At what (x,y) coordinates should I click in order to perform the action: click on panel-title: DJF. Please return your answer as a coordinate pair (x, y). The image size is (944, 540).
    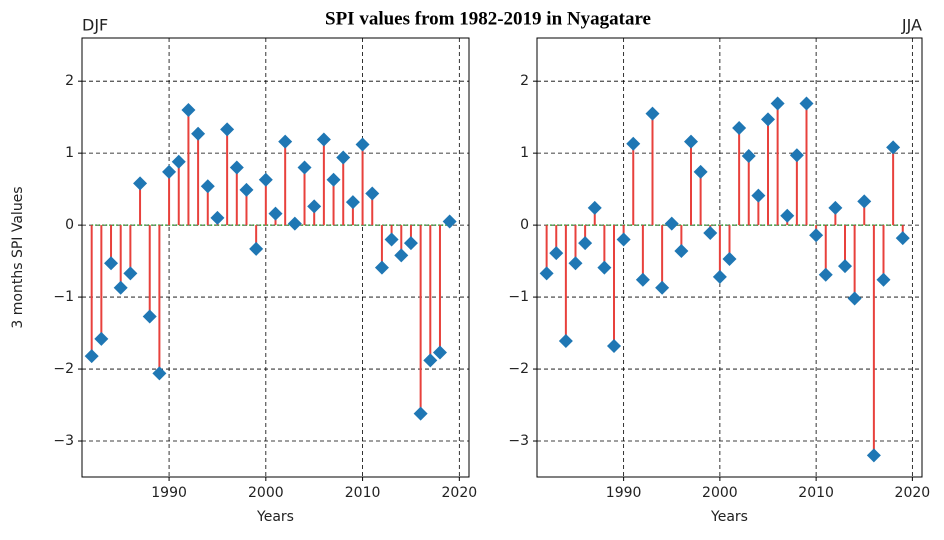
    Looking at the image, I should click on (95, 25).